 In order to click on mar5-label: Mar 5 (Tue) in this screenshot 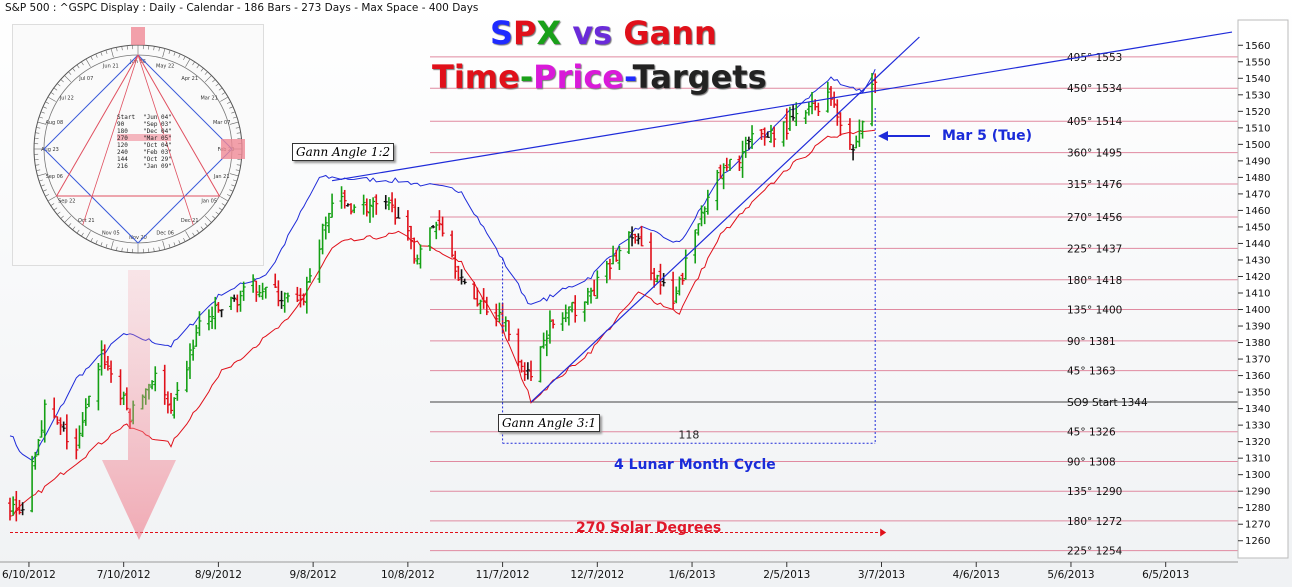, I will do `click(987, 136)`.